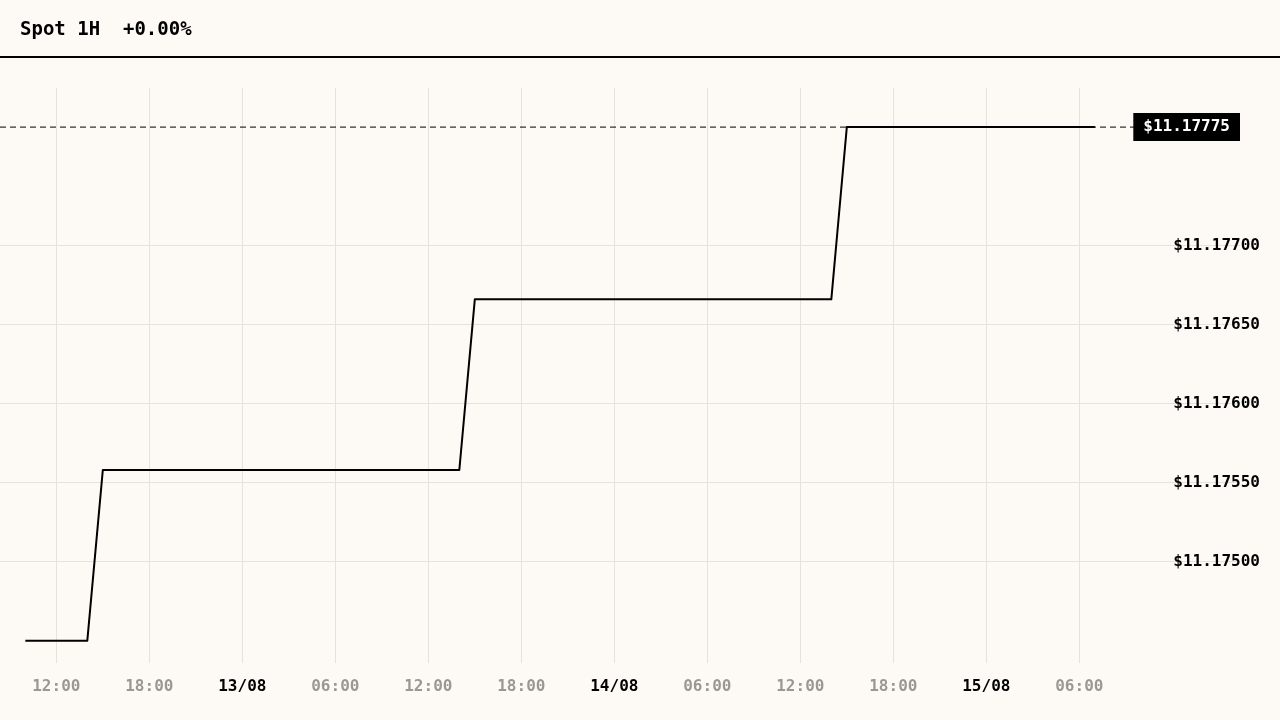  Describe the element at coordinates (640, 29) in the screenshot. I see `chart-title: Spot 1H +0.00%` at that location.